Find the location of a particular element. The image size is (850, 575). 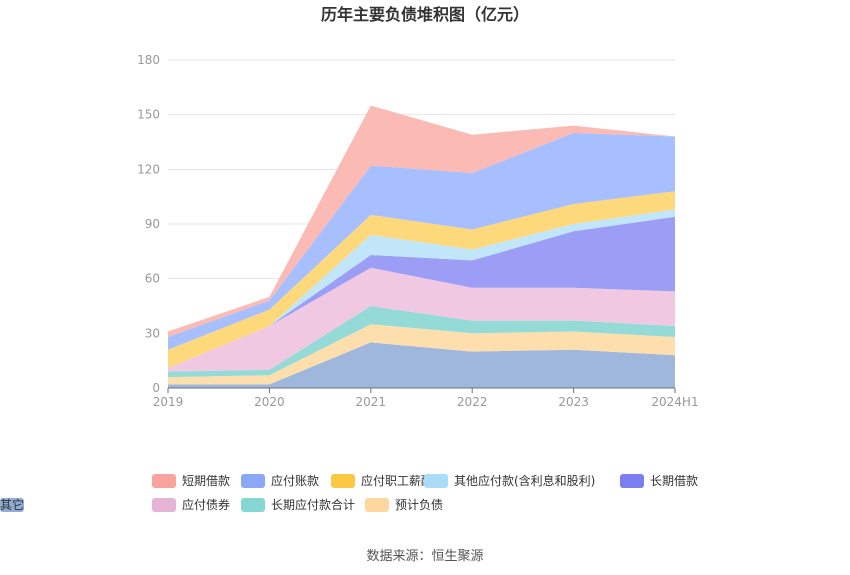

legend-label: 应付职工薪酬 is located at coordinates (397, 480).